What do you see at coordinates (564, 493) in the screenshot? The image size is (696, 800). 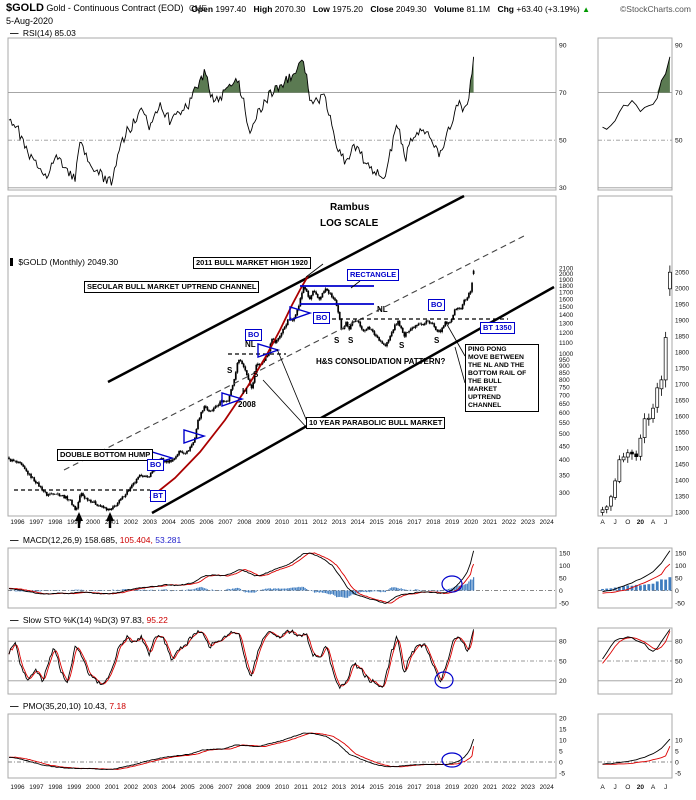 I see `svg-text: 300` at bounding box center [564, 493].